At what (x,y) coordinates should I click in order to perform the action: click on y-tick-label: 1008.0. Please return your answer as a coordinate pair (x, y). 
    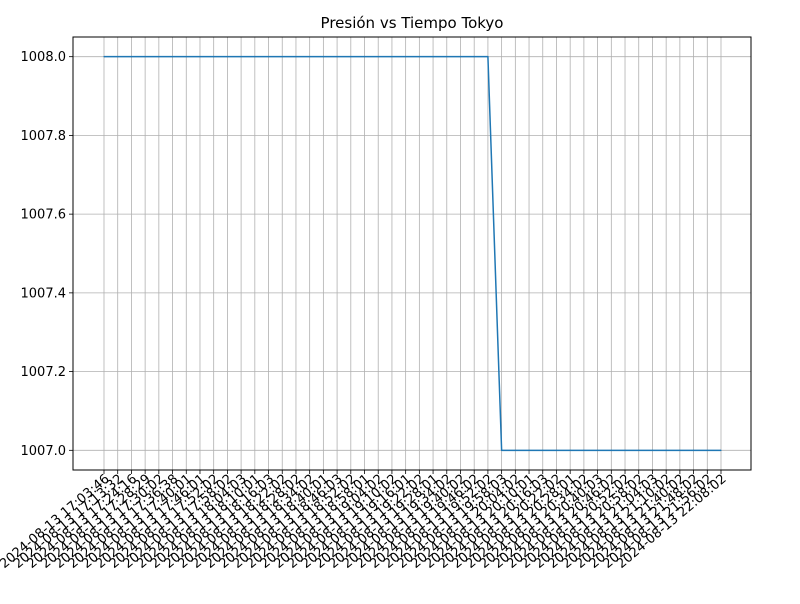
    Looking at the image, I should click on (44, 57).